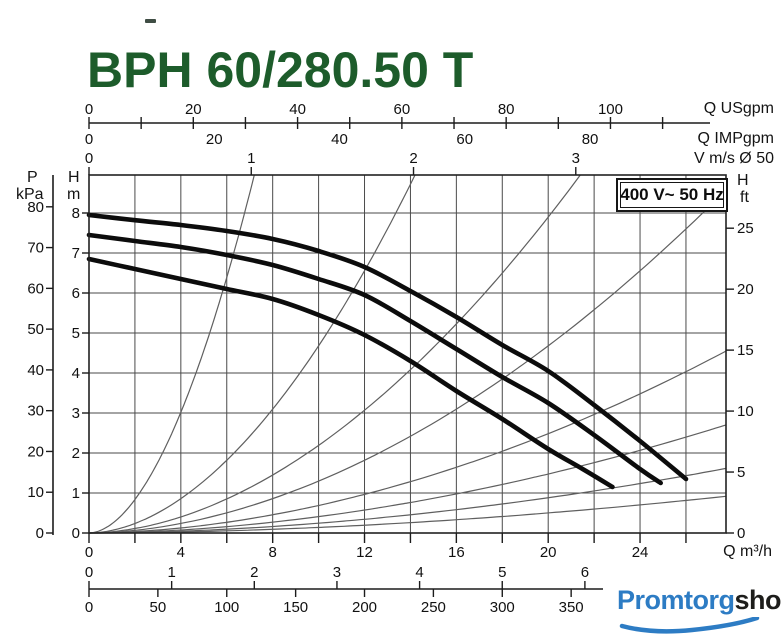 The image size is (781, 640). I want to click on usgpm-axis-label: Q USgpm, so click(738, 108).